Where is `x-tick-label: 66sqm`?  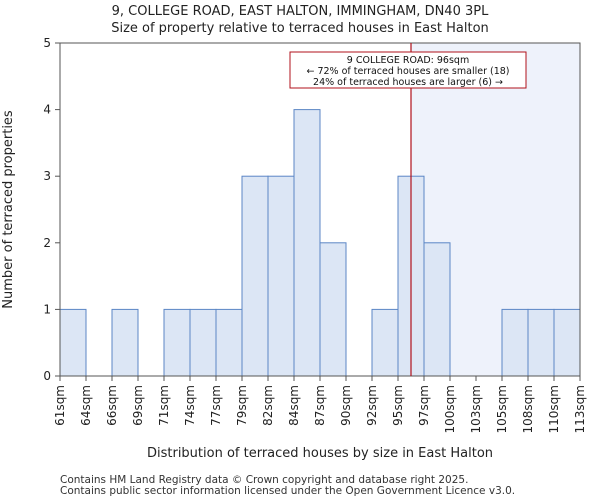
x-tick-label: 66sqm is located at coordinates (112, 405).